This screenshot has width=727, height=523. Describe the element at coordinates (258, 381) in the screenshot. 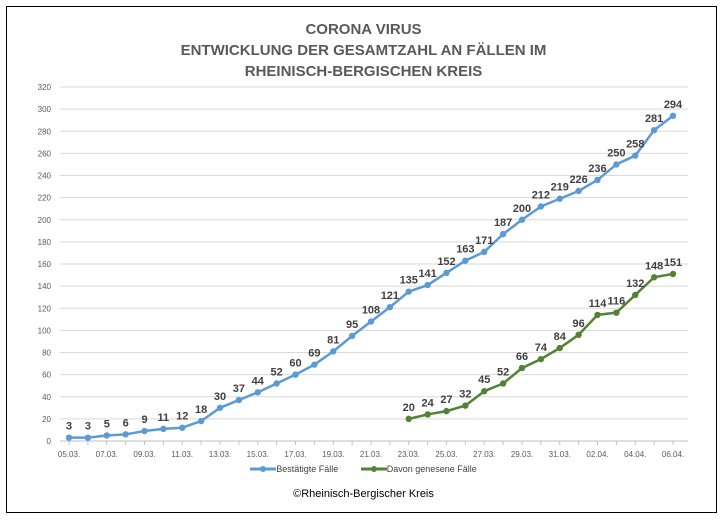

I see `data-label: 44` at that location.